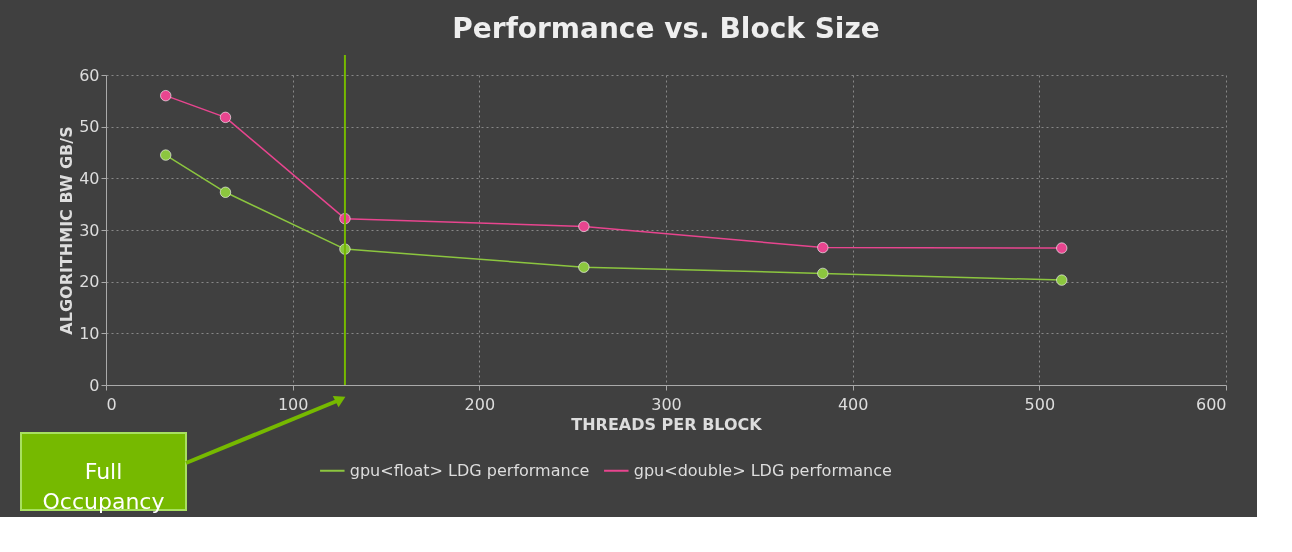  I want to click on x-tick-label: 400, so click(853, 404).